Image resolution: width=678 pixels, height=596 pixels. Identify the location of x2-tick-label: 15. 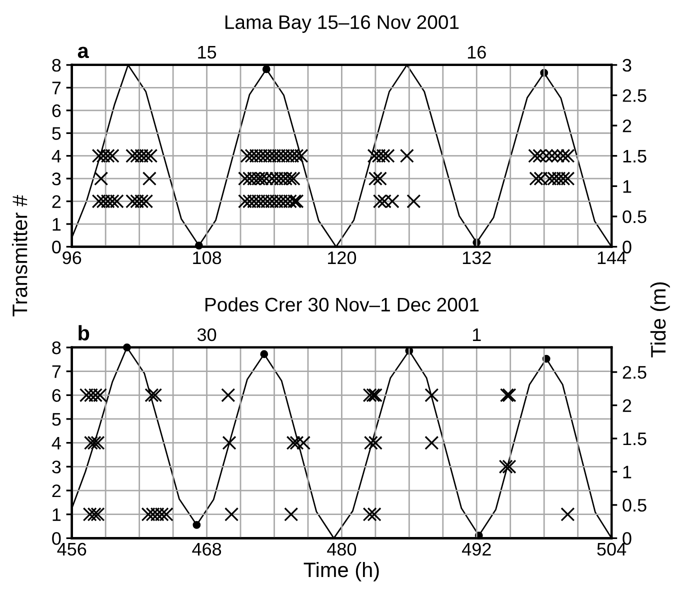
(207, 52).